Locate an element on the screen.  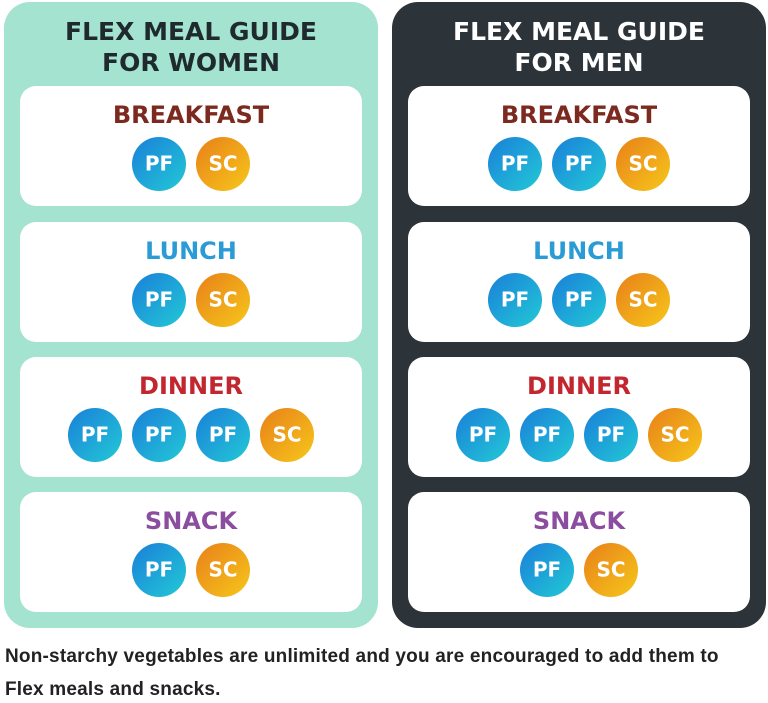
panel-title: FOR WOMEN is located at coordinates (191, 62).